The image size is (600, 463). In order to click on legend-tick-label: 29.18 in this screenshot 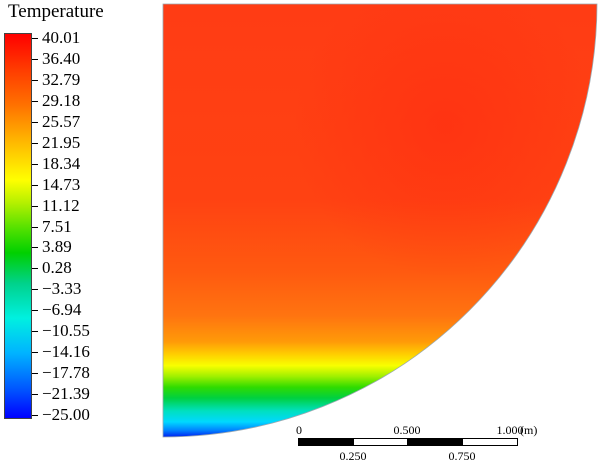, I will do `click(61, 100)`.